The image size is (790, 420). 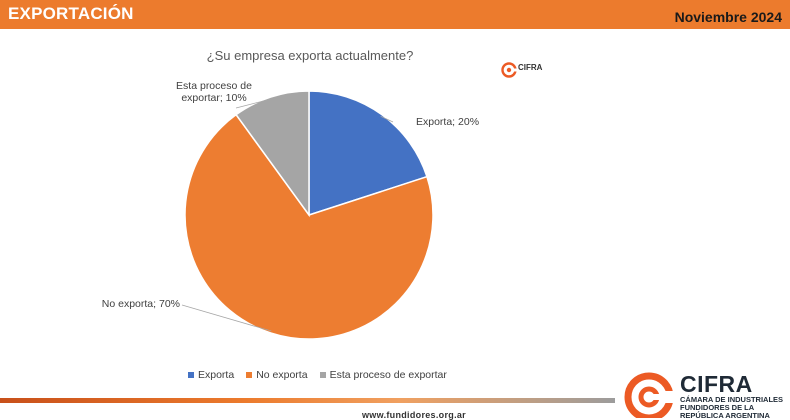 What do you see at coordinates (509, 70) in the screenshot?
I see `cifra-logo-icon` at bounding box center [509, 70].